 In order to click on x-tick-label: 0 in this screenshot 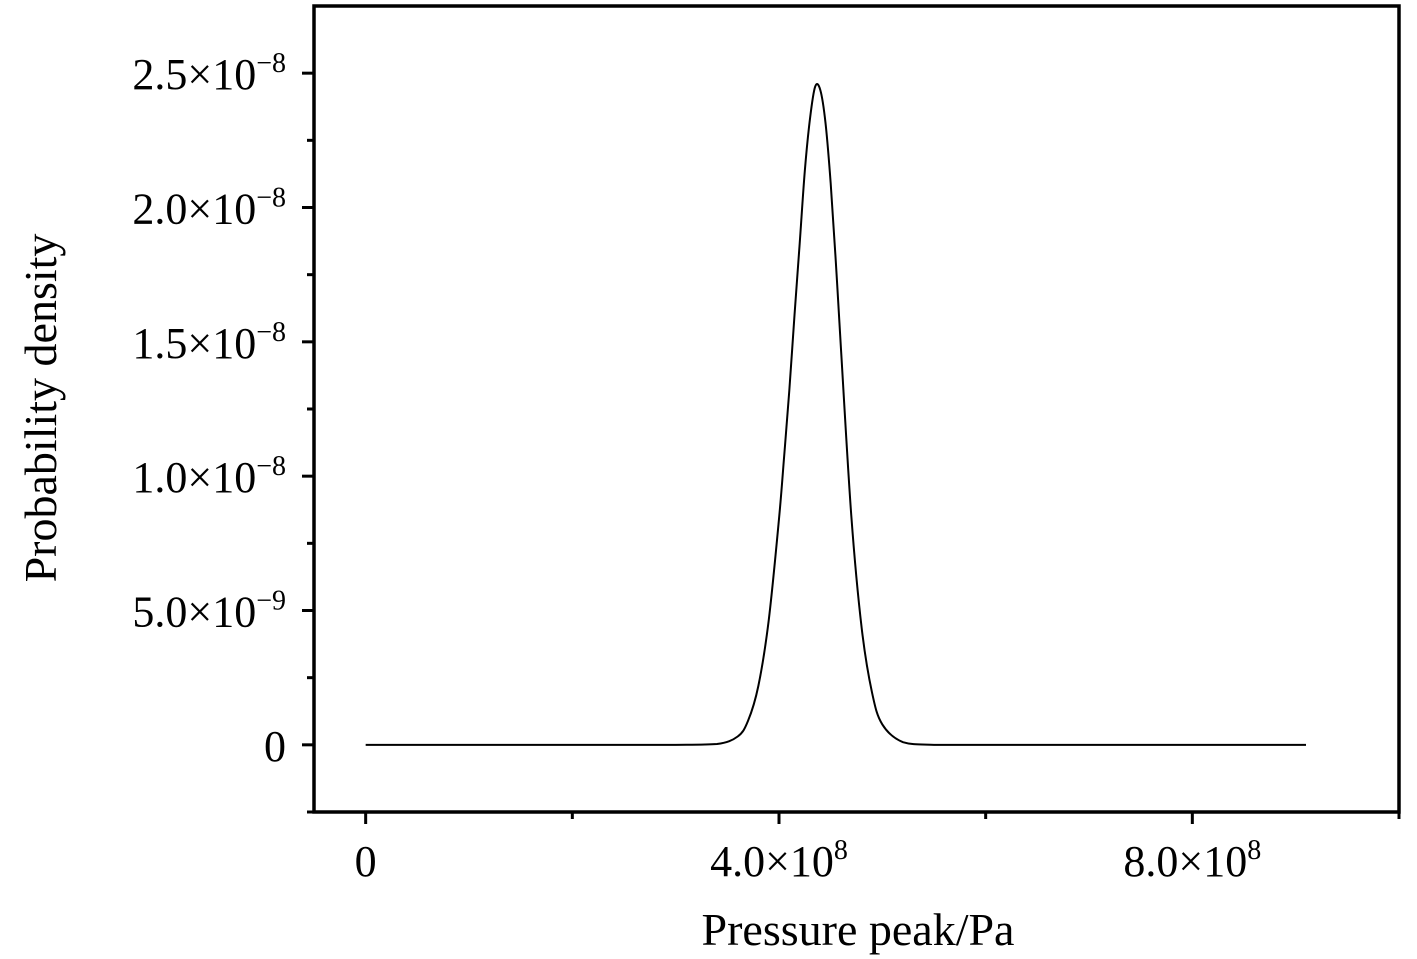, I will do `click(366, 861)`.